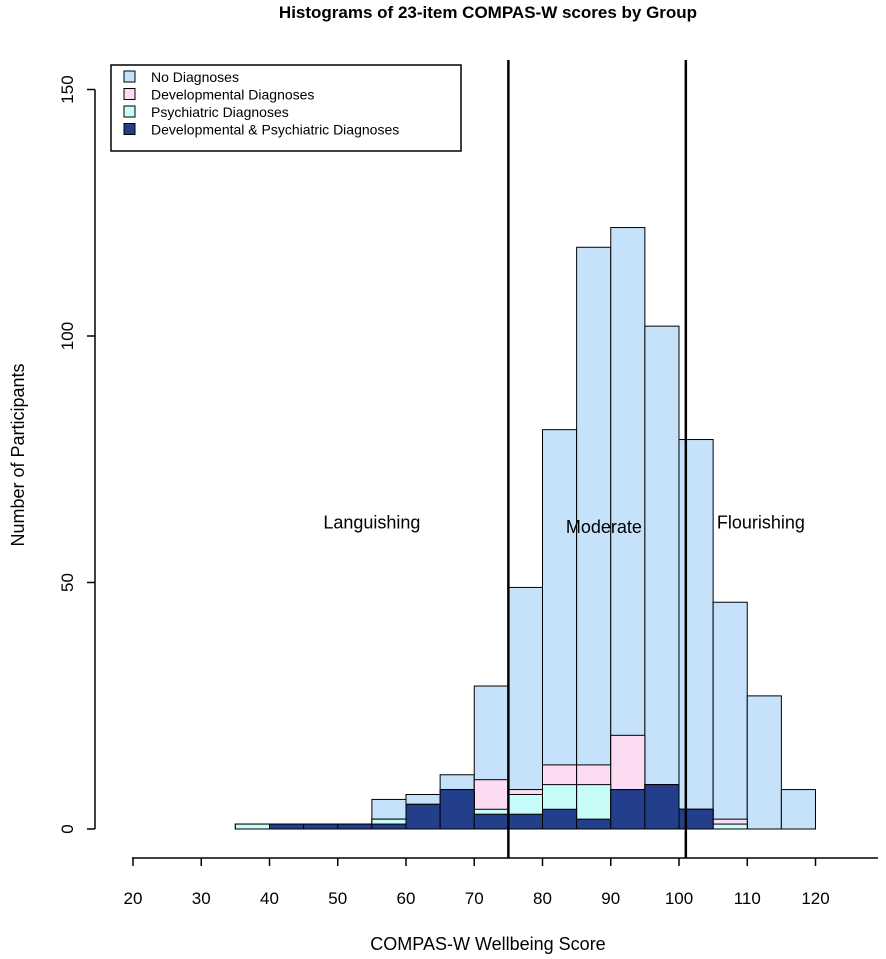 The height and width of the screenshot is (959, 886). What do you see at coordinates (220, 112) in the screenshot?
I see `legend-label: Psychiatric Diagnoses` at bounding box center [220, 112].